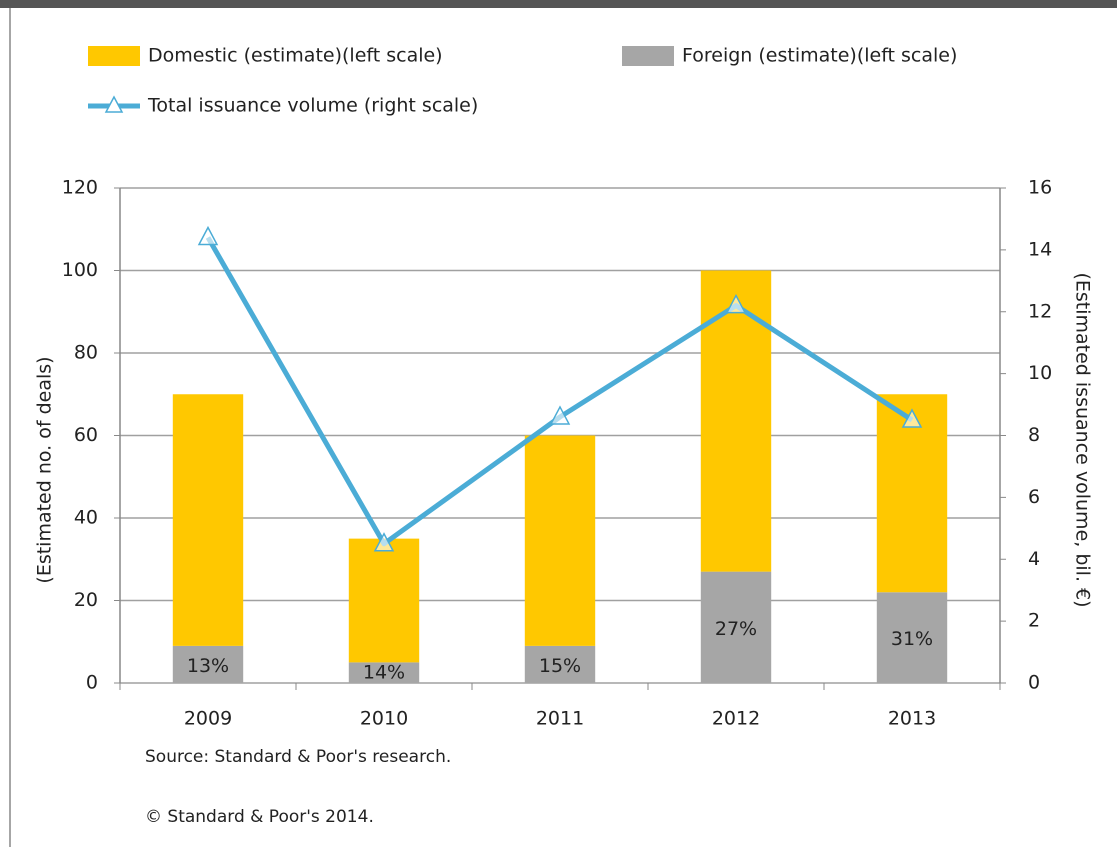  I want to click on y2-tick-label: 8, so click(1034, 435).